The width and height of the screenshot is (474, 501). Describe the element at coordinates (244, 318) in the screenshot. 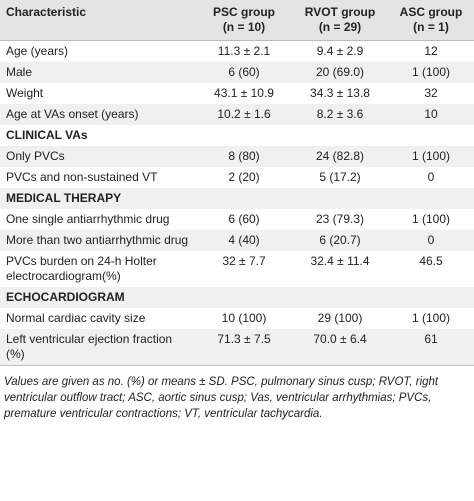

I see `cell: 10 (100)` at that location.